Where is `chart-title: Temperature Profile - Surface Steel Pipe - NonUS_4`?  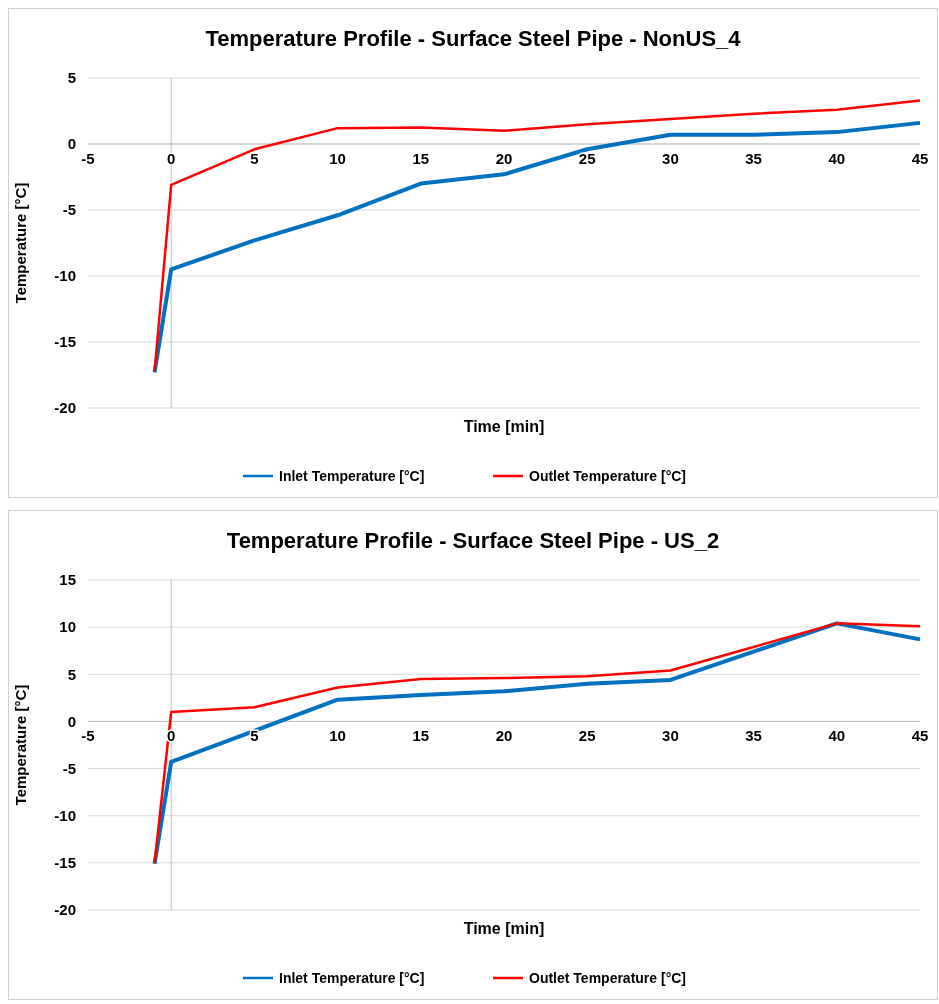 chart-title: Temperature Profile - Surface Steel Pipe - NonUS_4 is located at coordinates (473, 38).